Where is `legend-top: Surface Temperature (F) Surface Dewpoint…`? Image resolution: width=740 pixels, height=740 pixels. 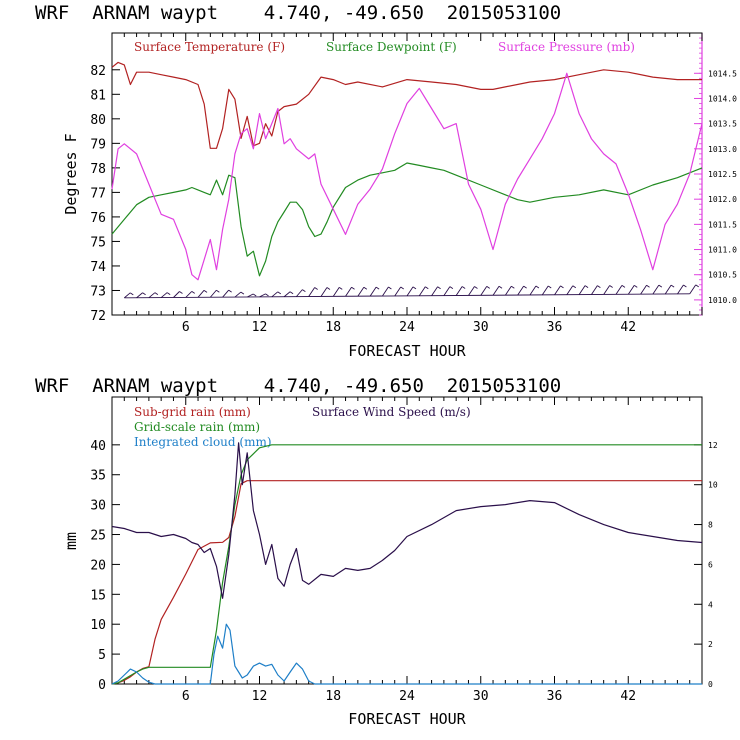 legend-top: Surface Temperature (F) Surface Dewpoint… is located at coordinates (384, 47).